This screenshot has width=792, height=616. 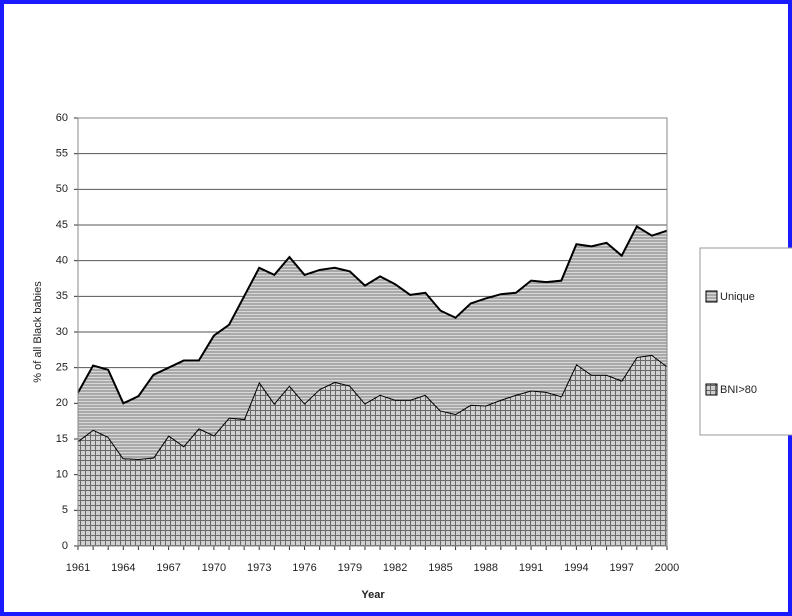 I want to click on y-tick-label: 40, so click(x=62, y=261).